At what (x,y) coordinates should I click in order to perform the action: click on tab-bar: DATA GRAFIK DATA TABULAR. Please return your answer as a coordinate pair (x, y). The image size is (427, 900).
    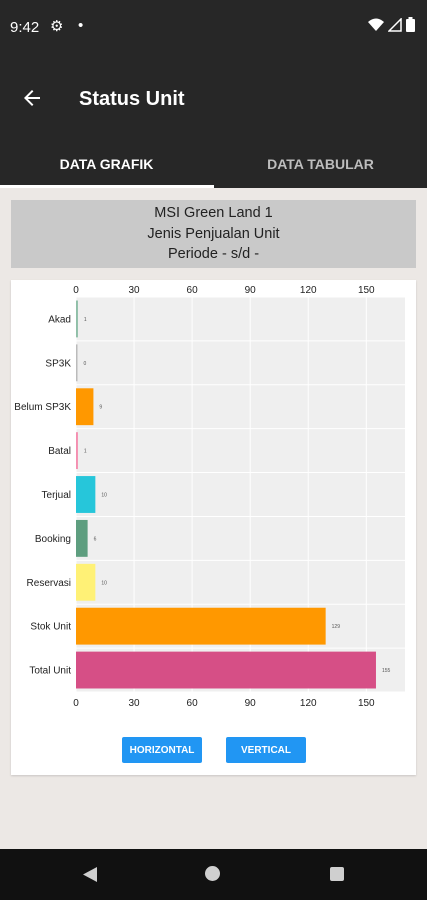
    Looking at the image, I should click on (213, 164).